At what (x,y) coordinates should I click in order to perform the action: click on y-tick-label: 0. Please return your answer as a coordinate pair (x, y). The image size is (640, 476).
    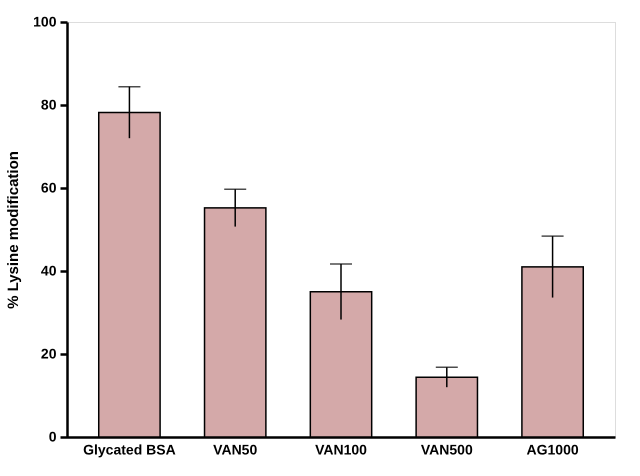
    Looking at the image, I should click on (52, 436).